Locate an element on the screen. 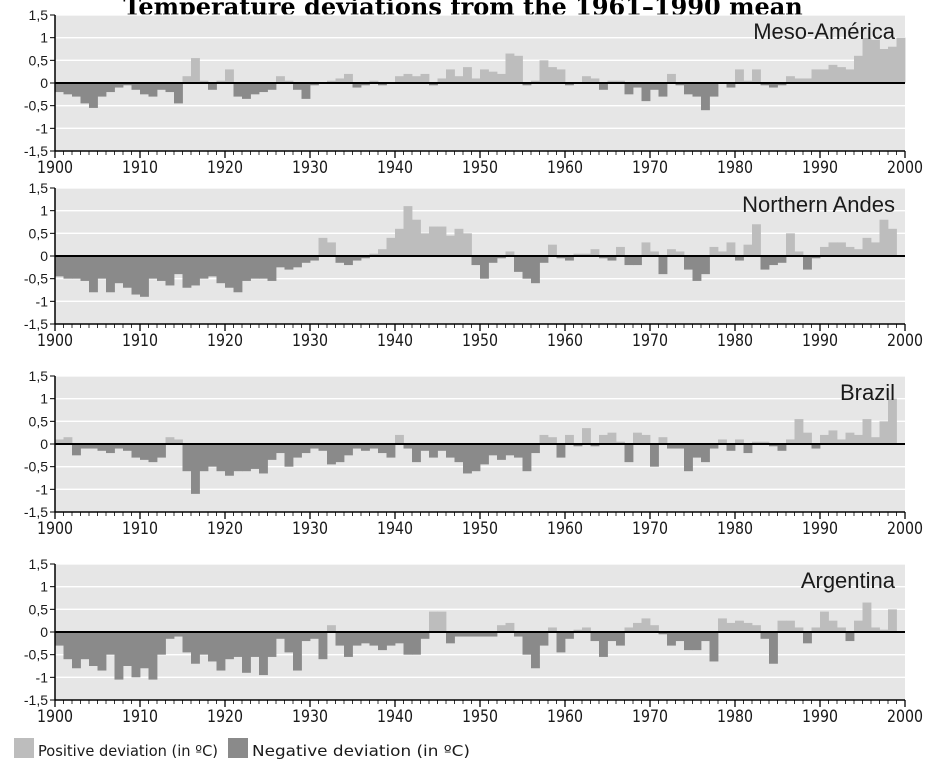 The width and height of the screenshot is (926, 766). x-tick-label: 1990 is located at coordinates (820, 529).